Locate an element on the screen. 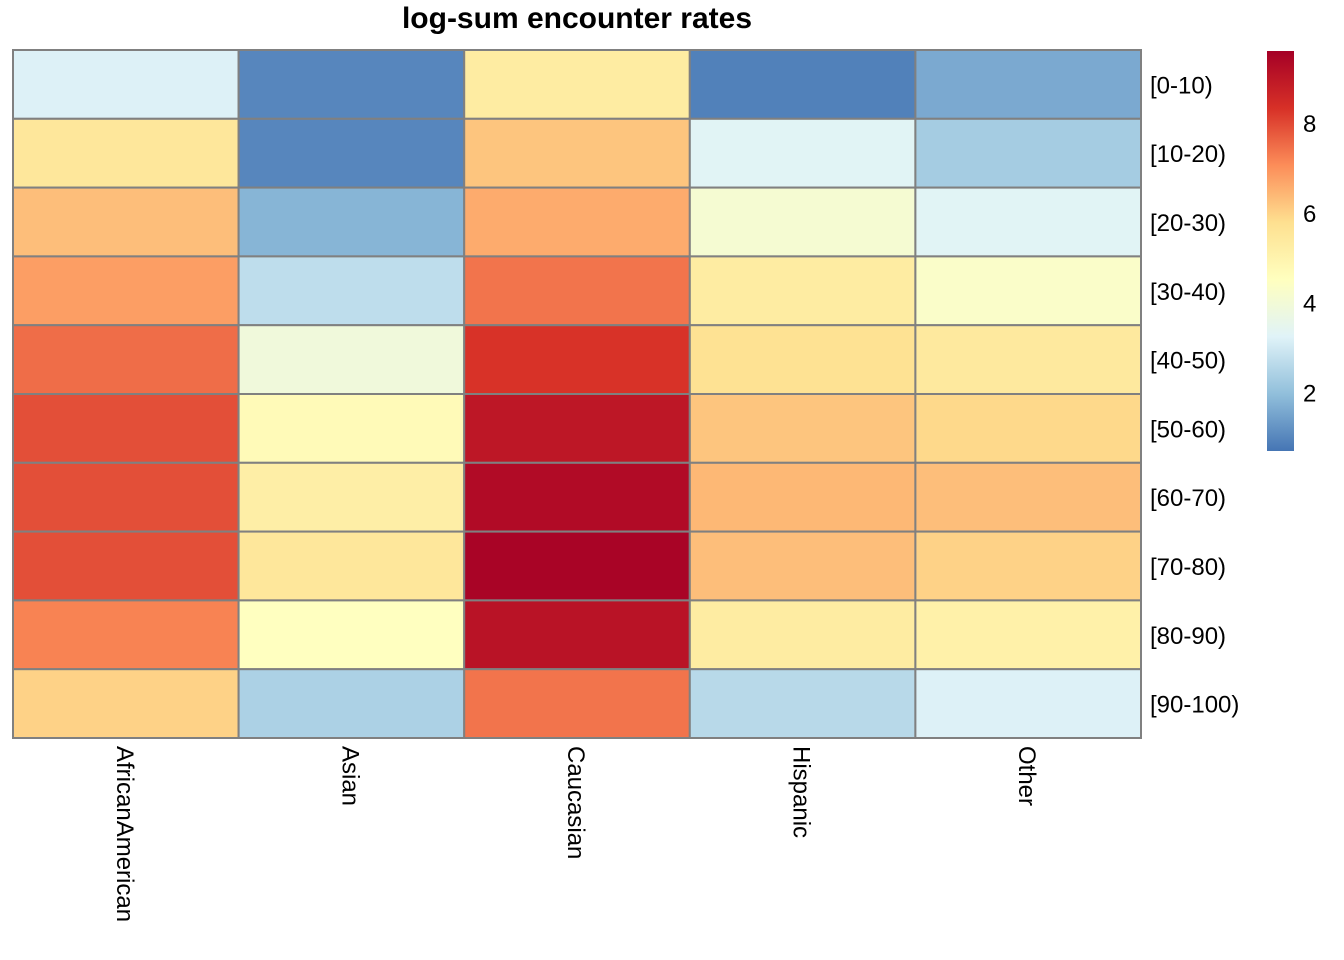 Image resolution: width=1344 pixels, height=960 pixels. row-label: [70-80) is located at coordinates (1188, 567).